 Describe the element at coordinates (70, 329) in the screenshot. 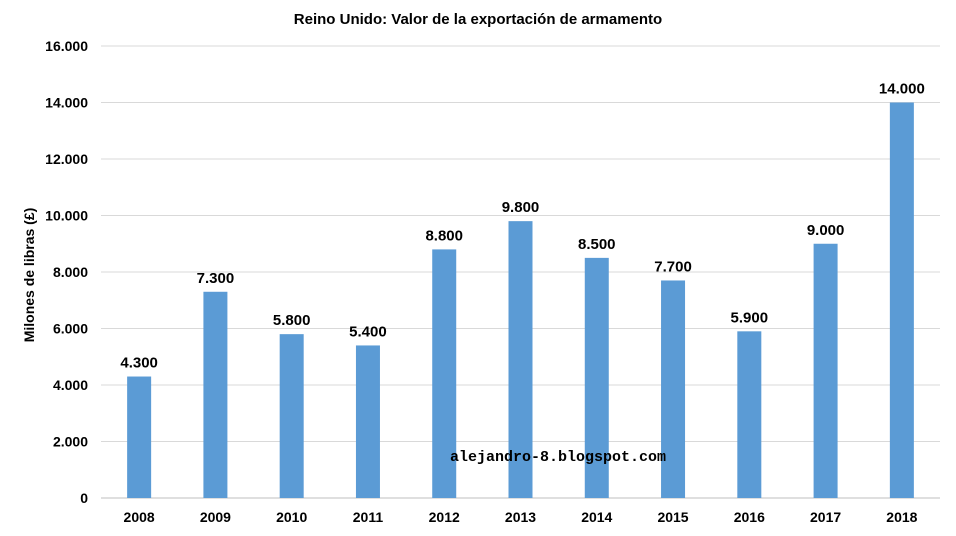

I see `y-tick-label: 6.000` at that location.